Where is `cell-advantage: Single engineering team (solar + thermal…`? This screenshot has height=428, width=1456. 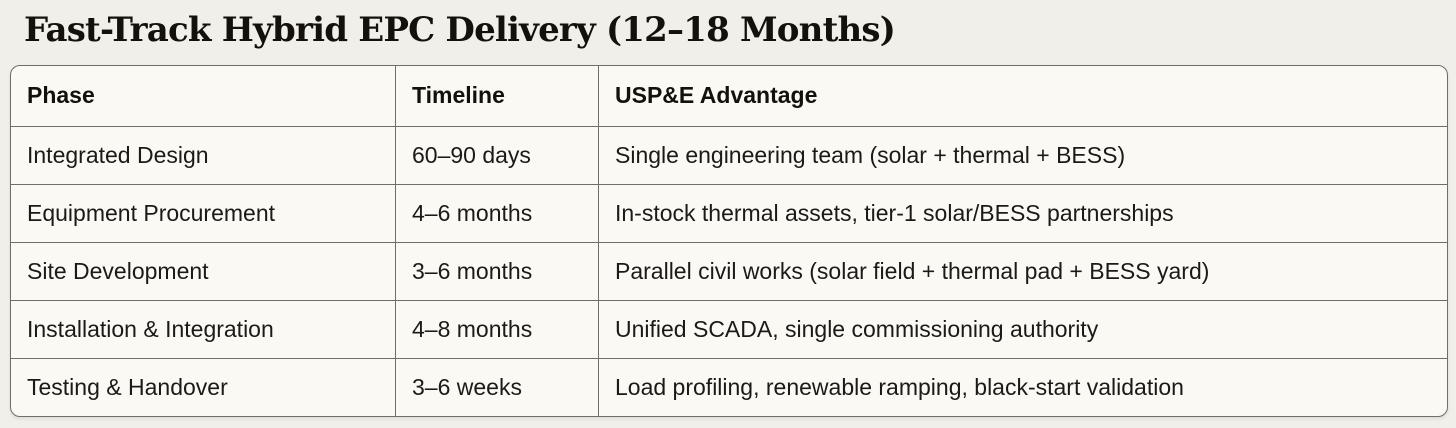 cell-advantage: Single engineering team (solar + thermal… is located at coordinates (1022, 155).